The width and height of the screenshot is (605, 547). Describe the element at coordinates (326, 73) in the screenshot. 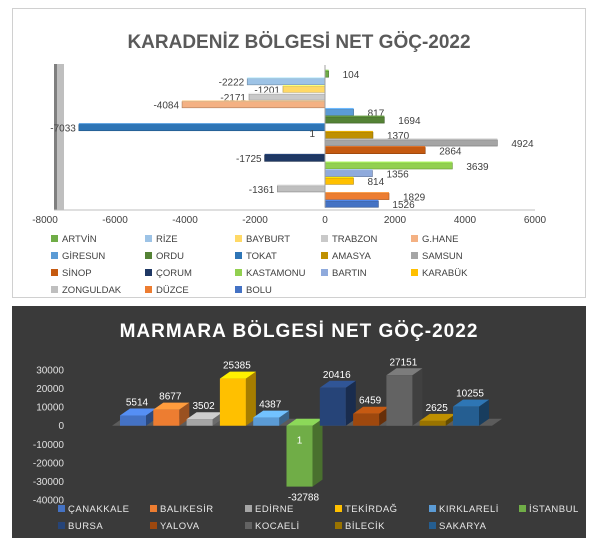

I see `bar-artvi̇n` at that location.